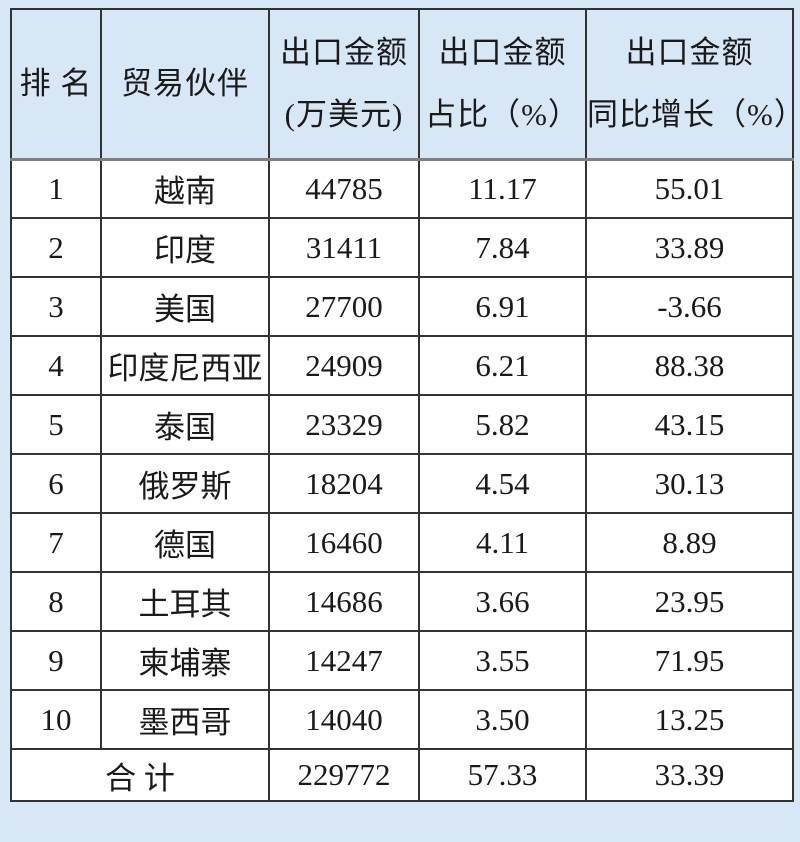 Image resolution: width=800 pixels, height=842 pixels. What do you see at coordinates (56, 719) in the screenshot?
I see `rank-cell: 10` at bounding box center [56, 719].